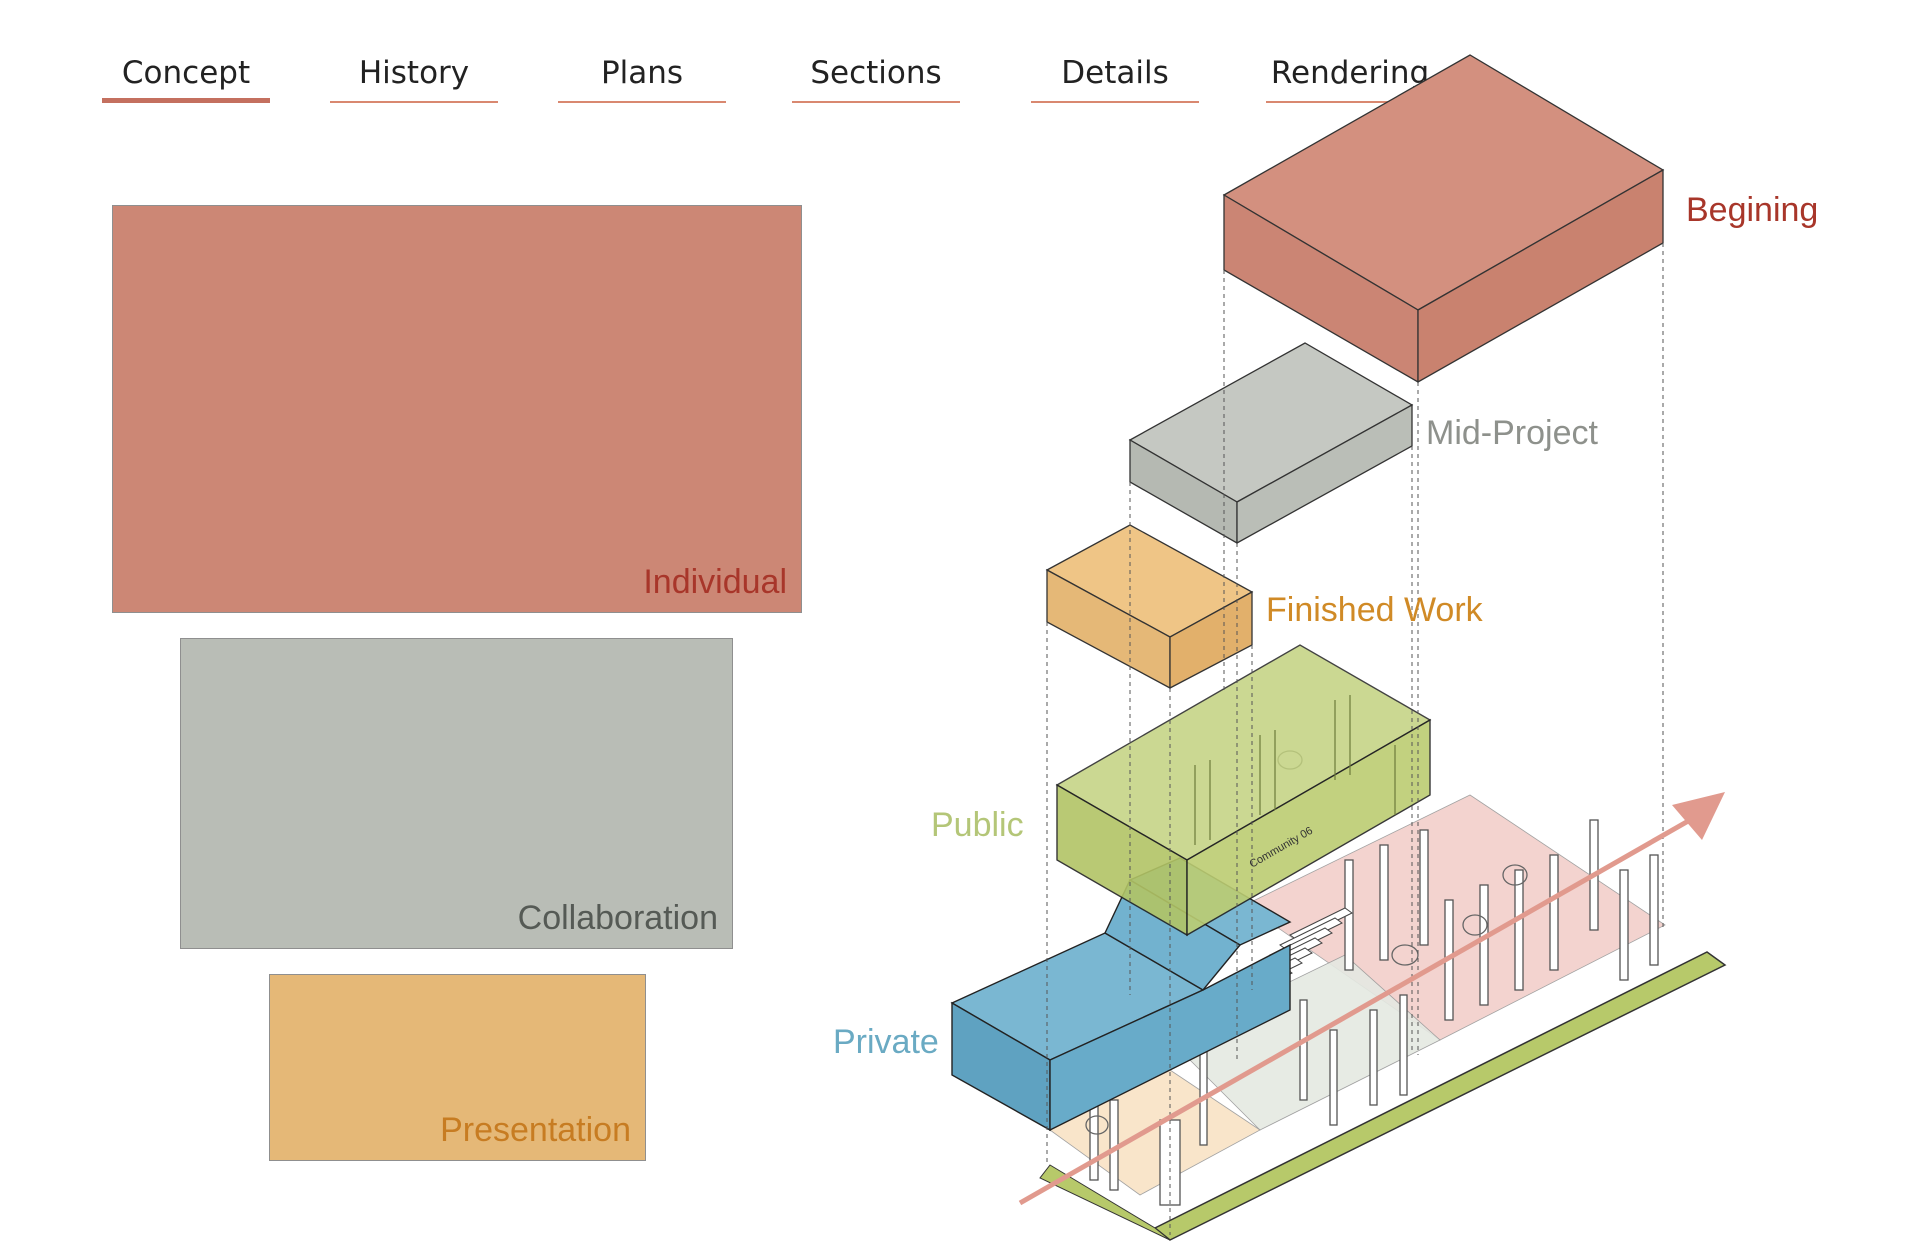  What do you see at coordinates (1170, 1037) in the screenshot?
I see `private-volume-right` at bounding box center [1170, 1037].